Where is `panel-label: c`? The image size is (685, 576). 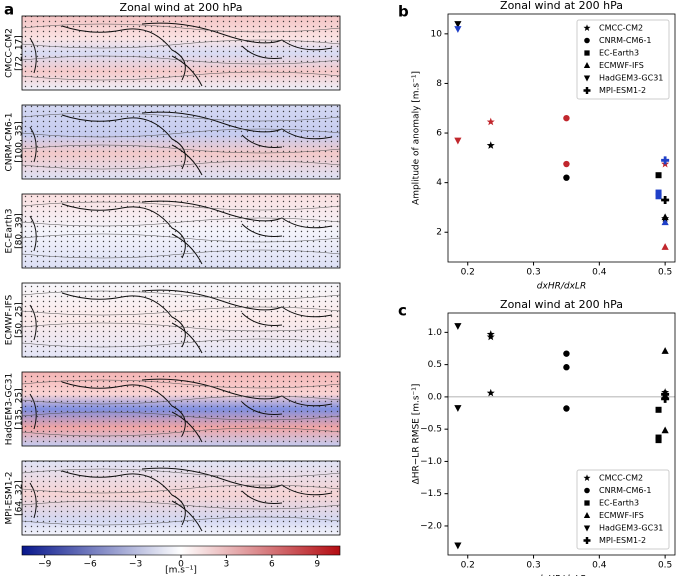 panel-label: c is located at coordinates (402, 311).